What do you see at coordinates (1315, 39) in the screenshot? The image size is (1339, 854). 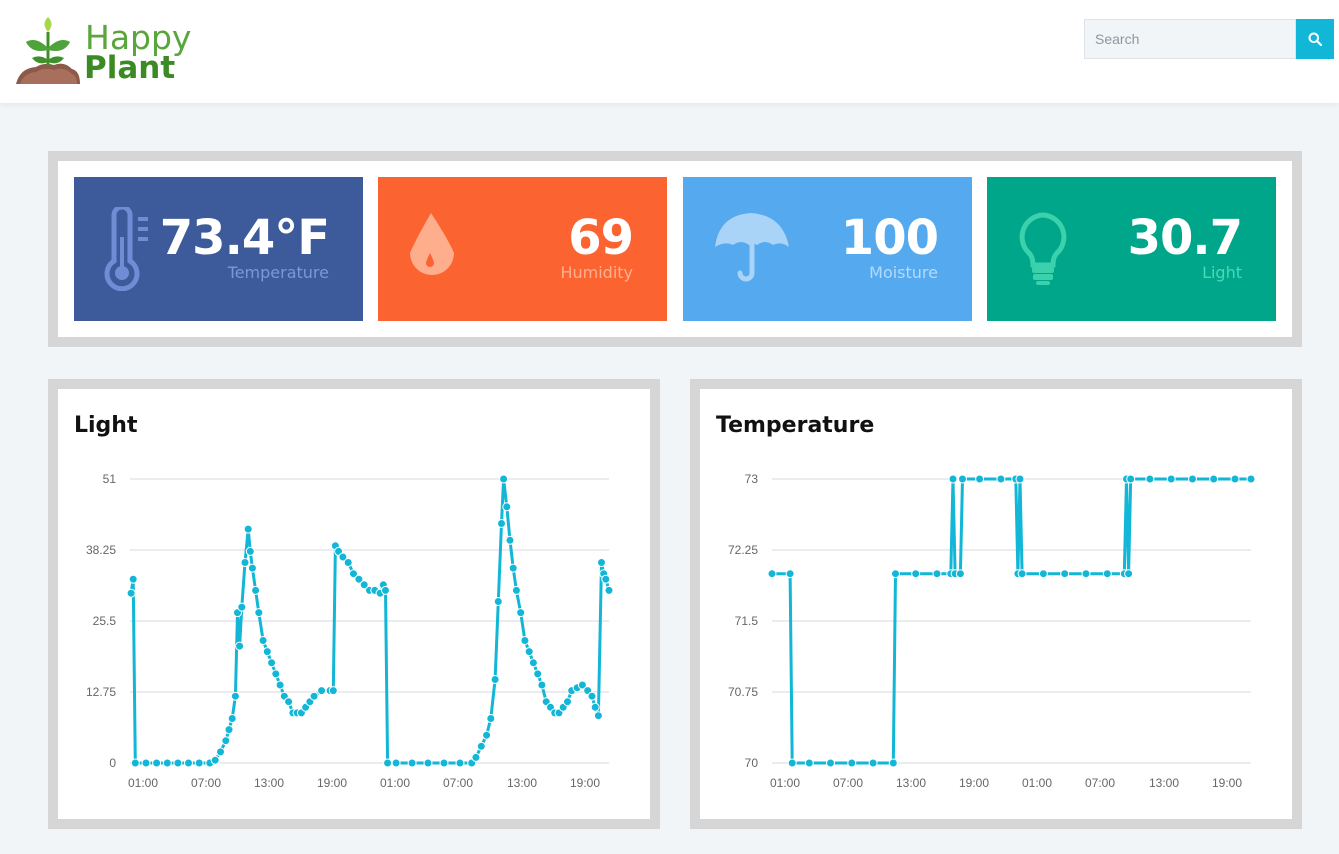 I see `search-button` at bounding box center [1315, 39].